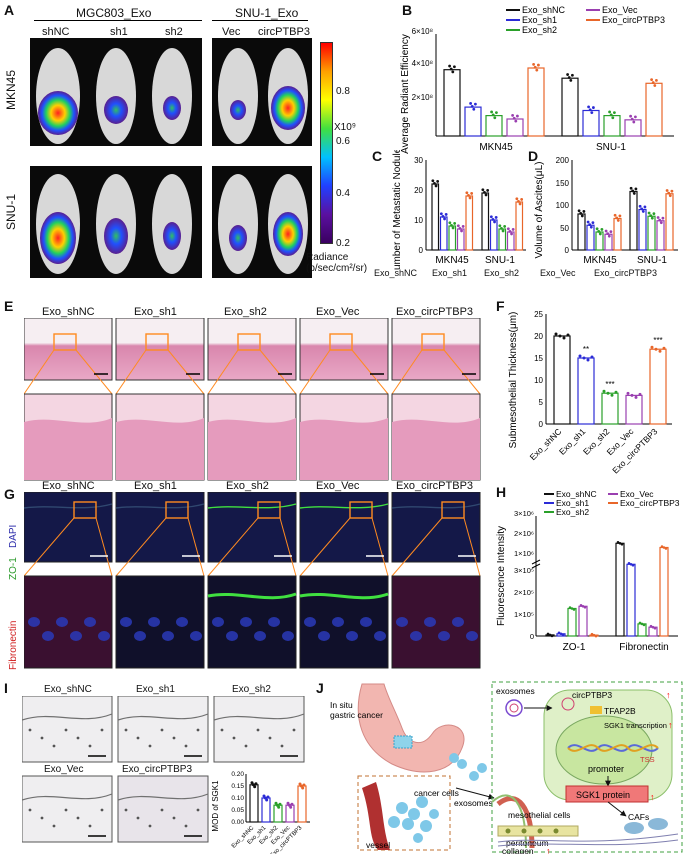 This screenshot has width=685, height=854. I want to click on ytick-h-3e5: 3×10⁵, so click(524, 570).